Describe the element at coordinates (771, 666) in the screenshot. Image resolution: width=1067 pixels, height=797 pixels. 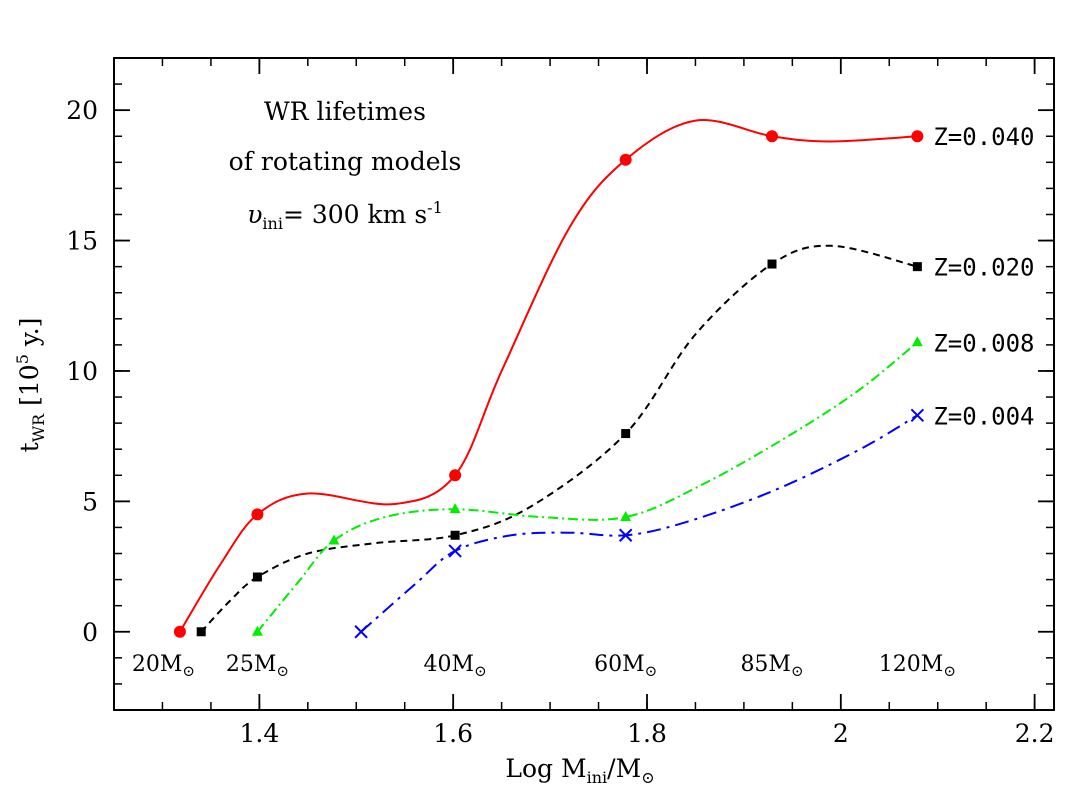
I see `mass-label: 85M⊙` at that location.